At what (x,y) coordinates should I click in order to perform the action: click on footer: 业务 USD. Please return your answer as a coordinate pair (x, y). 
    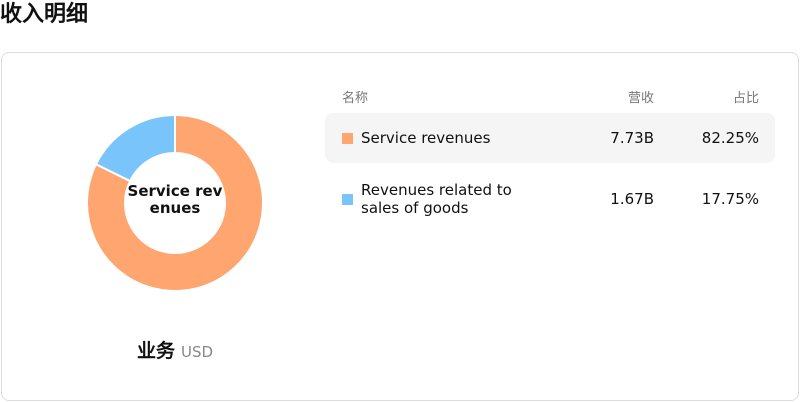
    Looking at the image, I should click on (175, 349).